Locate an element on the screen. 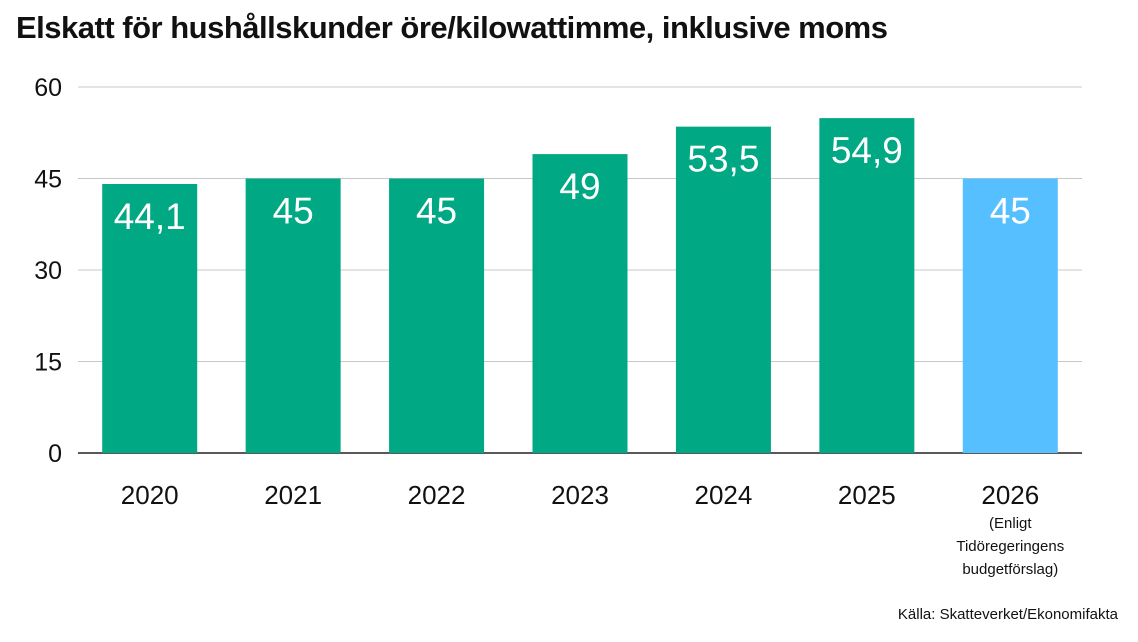 This screenshot has width=1138, height=642. x-tick-note: (Enligt is located at coordinates (1010, 523).